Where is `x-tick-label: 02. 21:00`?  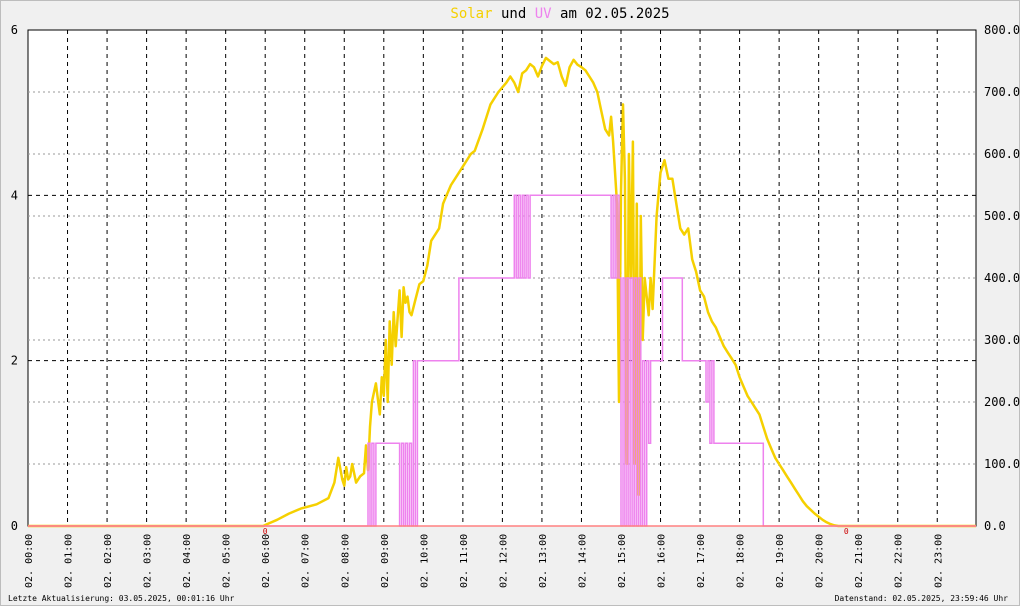 x-tick-label: 02. 21:00 is located at coordinates (859, 561).